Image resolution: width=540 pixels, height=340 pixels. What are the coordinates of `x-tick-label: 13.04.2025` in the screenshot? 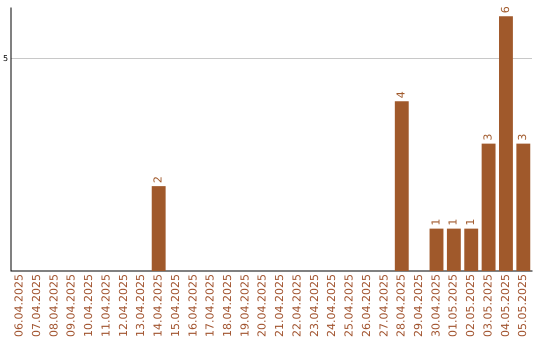 It's located at (141, 306).